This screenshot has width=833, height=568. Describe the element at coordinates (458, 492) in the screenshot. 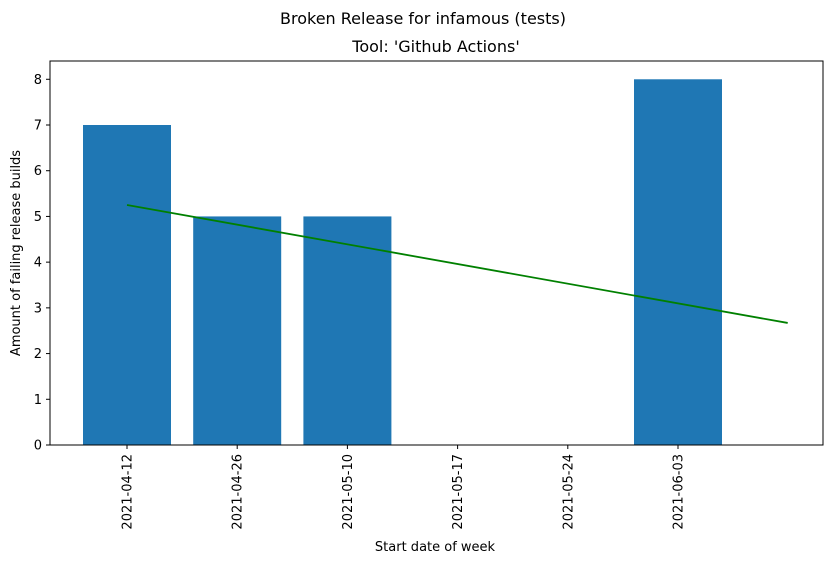

I see `x-tick-label-2021-05-17: 2021-05-17` at that location.